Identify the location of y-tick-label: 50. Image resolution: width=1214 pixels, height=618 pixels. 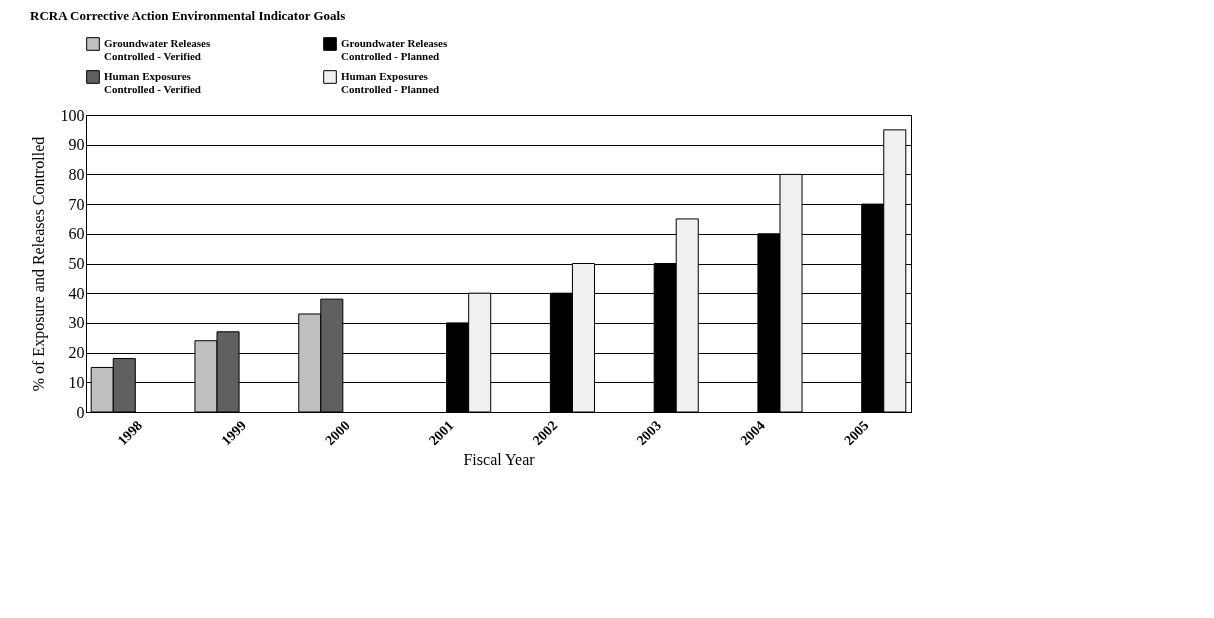
(76, 263).